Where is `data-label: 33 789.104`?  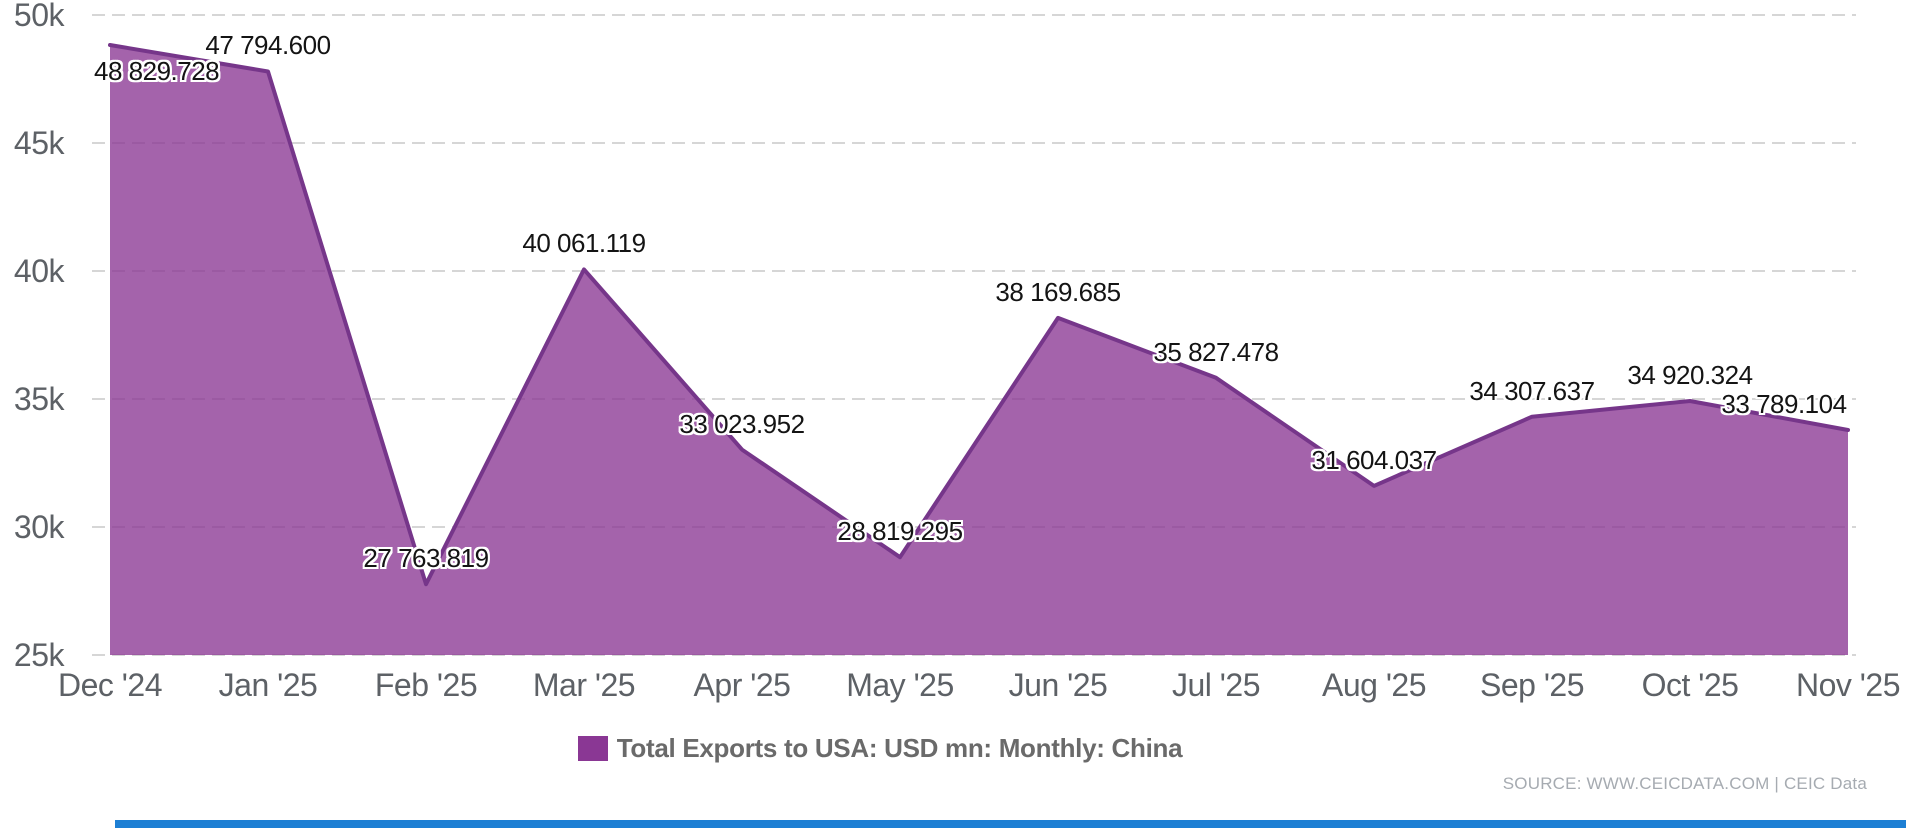
data-label: 33 789.104 is located at coordinates (1784, 403).